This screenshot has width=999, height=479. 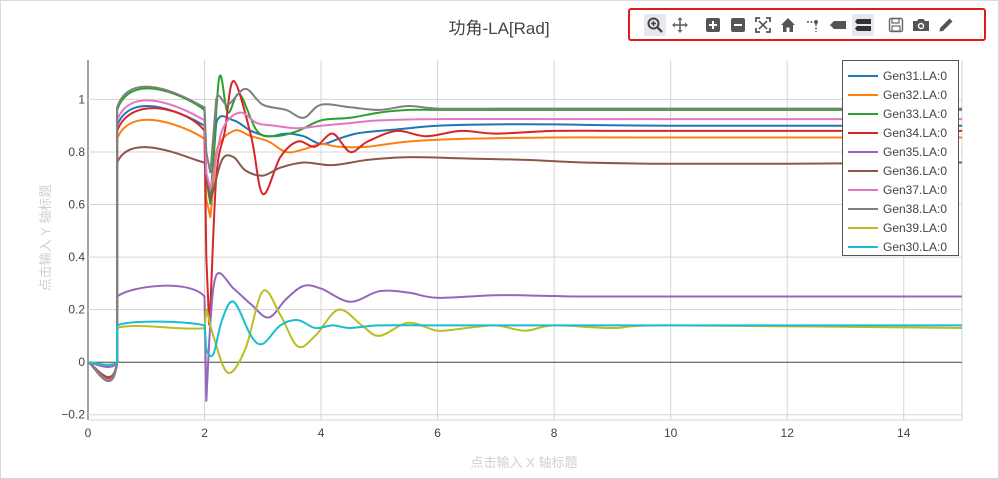 I want to click on hover-compare-icon, so click(x=863, y=24).